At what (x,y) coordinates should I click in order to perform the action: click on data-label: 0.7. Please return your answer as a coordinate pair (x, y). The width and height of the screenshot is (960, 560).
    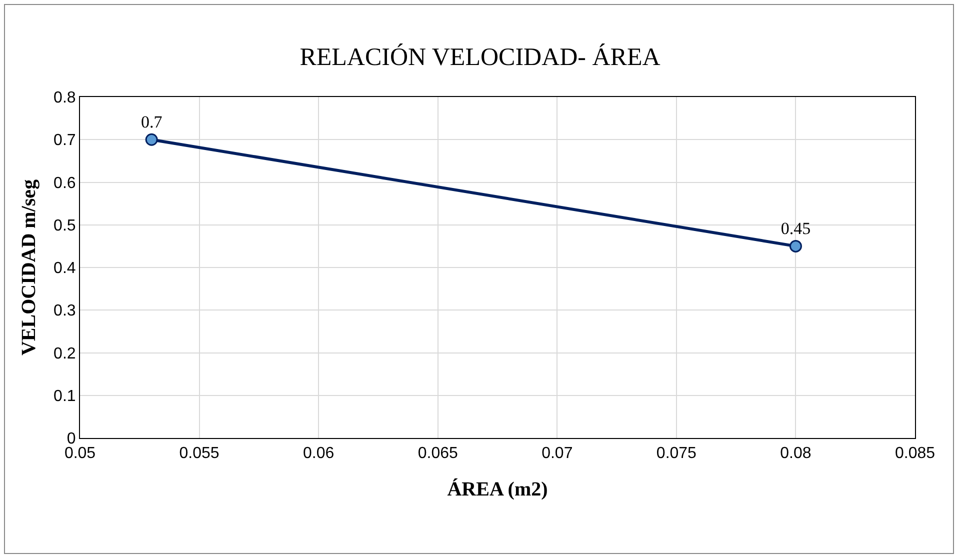
    Looking at the image, I should click on (151, 122).